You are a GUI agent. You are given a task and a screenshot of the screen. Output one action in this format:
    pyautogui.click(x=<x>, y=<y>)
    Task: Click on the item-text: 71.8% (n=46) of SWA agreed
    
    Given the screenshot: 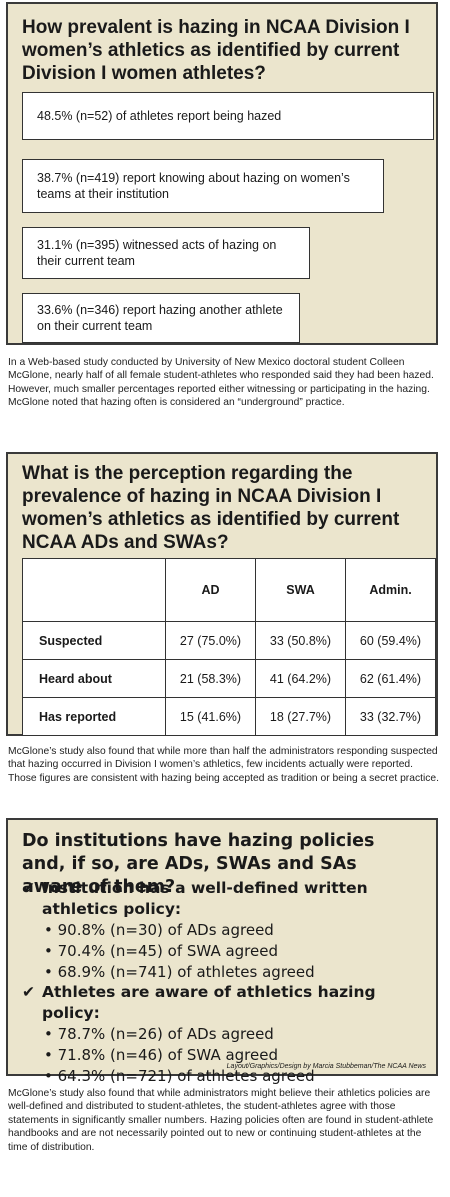 What is the action you would take?
    pyautogui.click(x=167, y=1055)
    